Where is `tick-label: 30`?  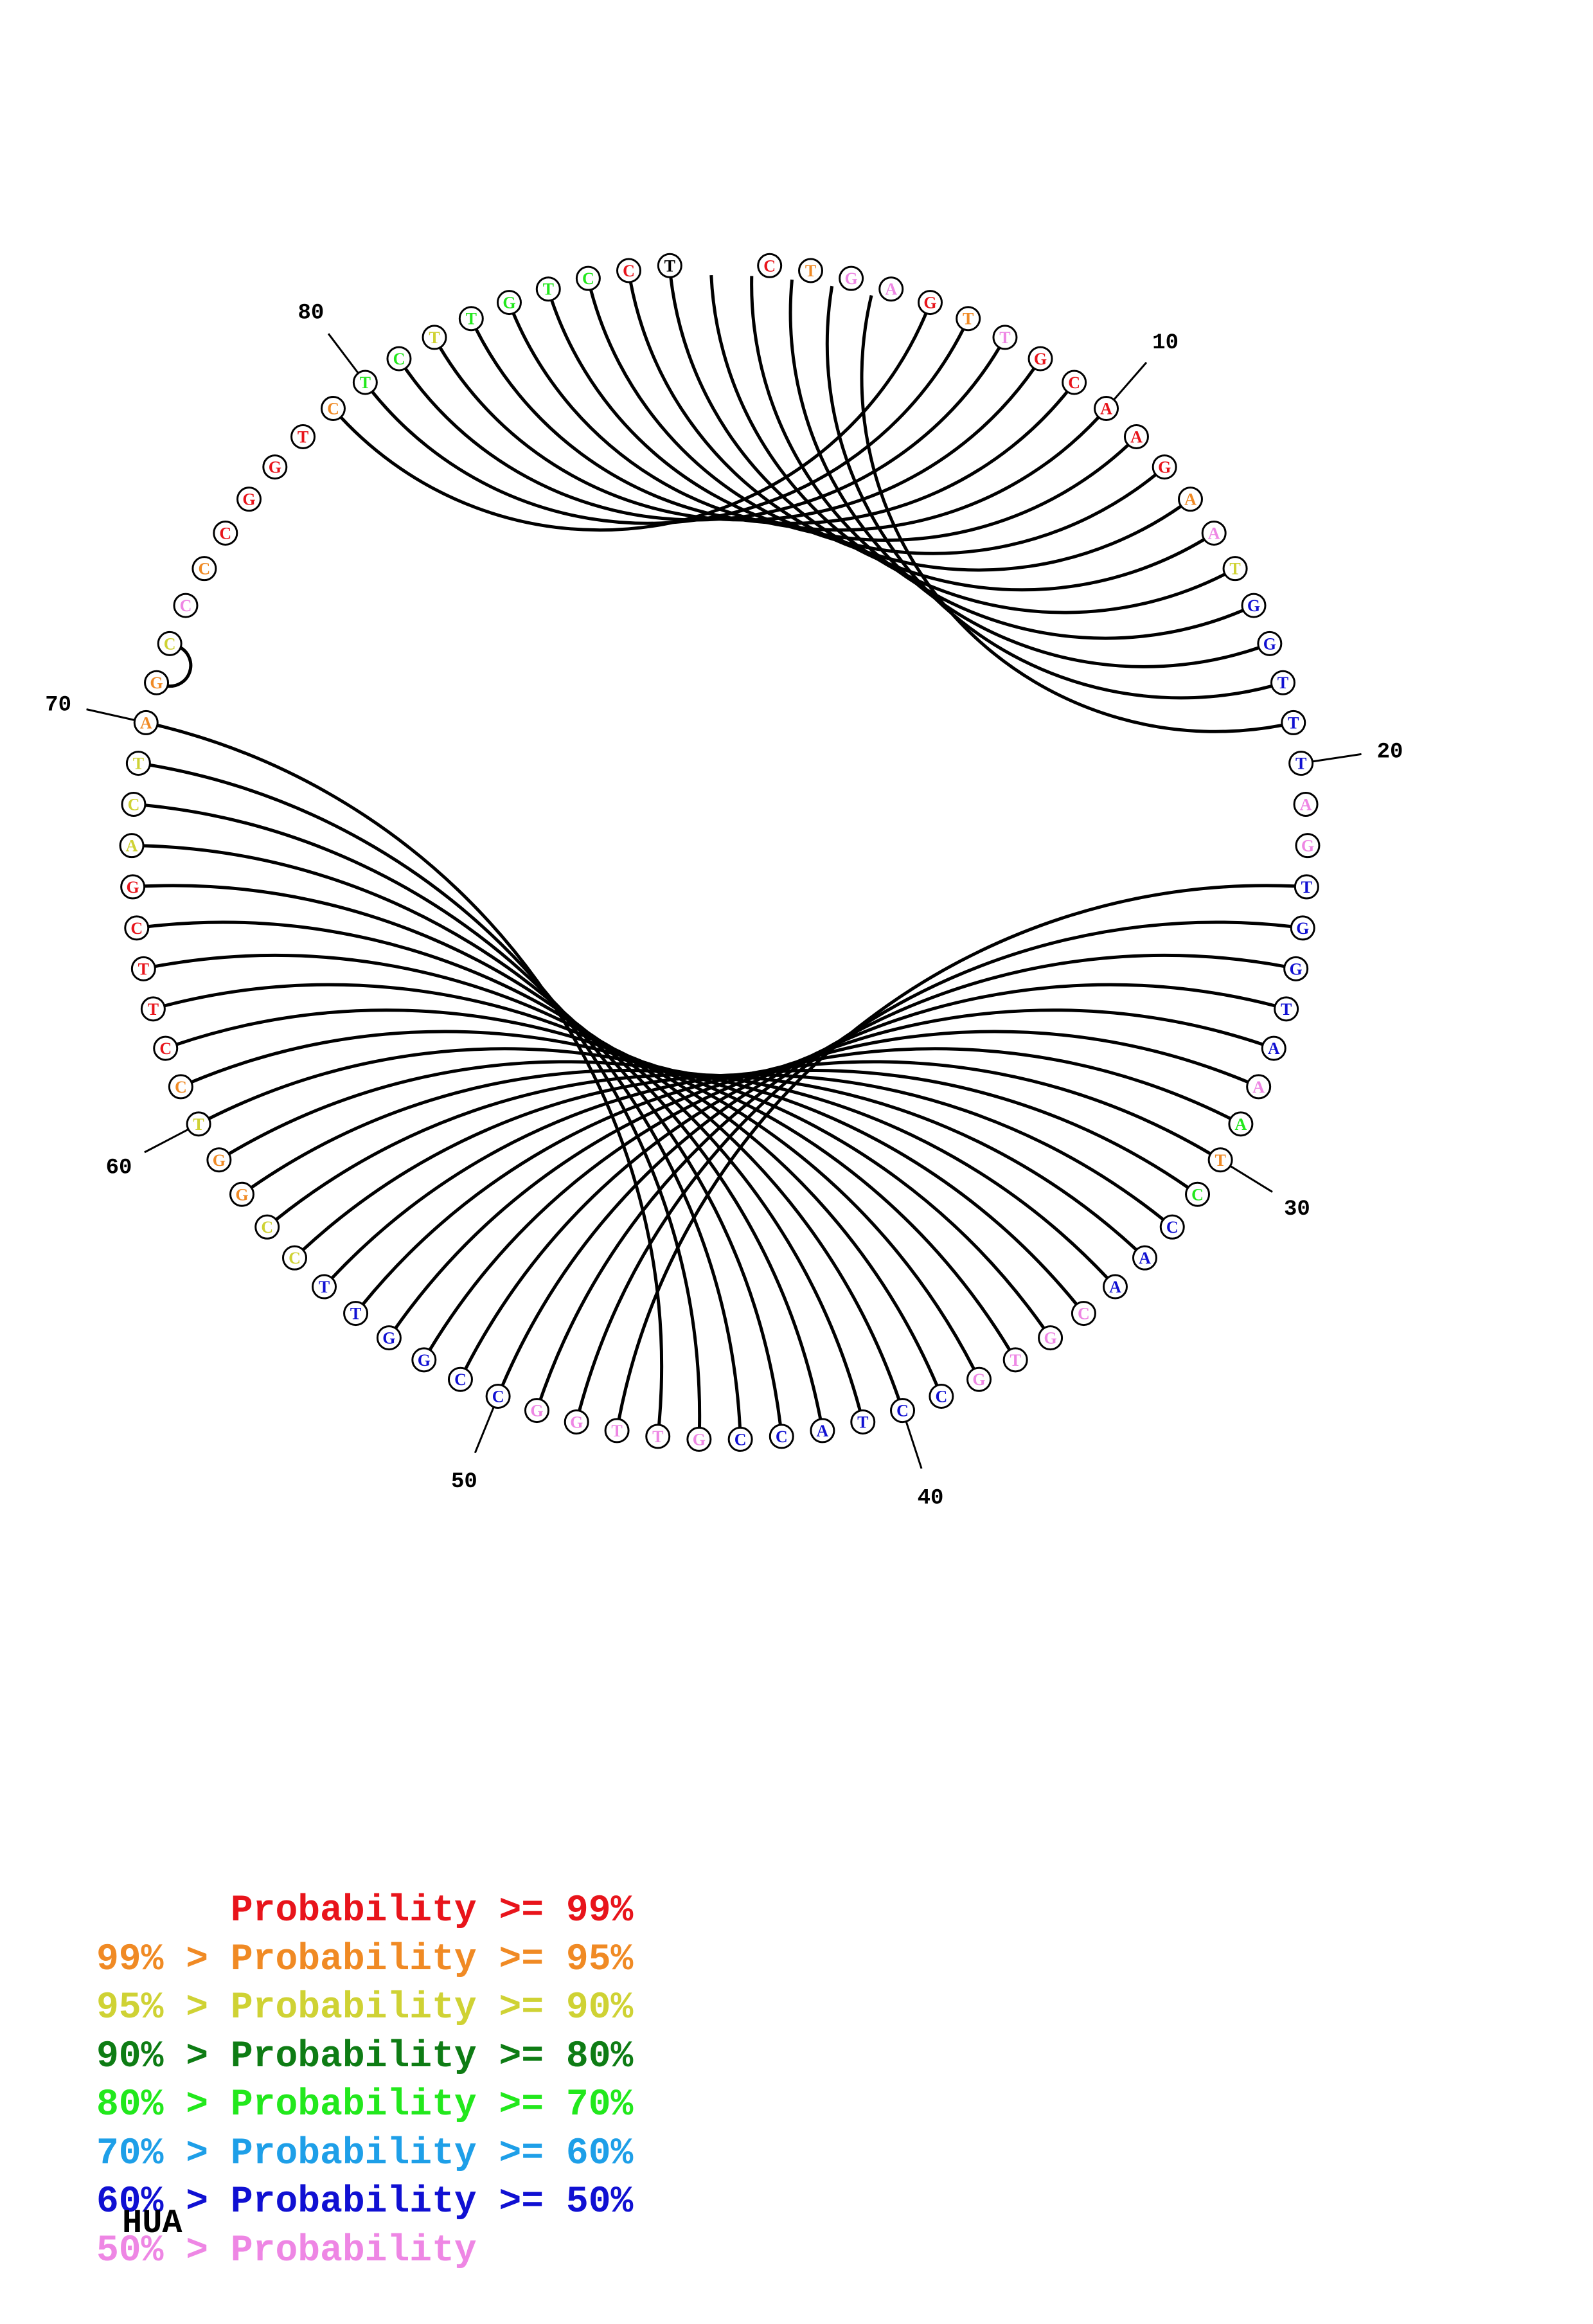 tick-label: 30 is located at coordinates (1297, 1210).